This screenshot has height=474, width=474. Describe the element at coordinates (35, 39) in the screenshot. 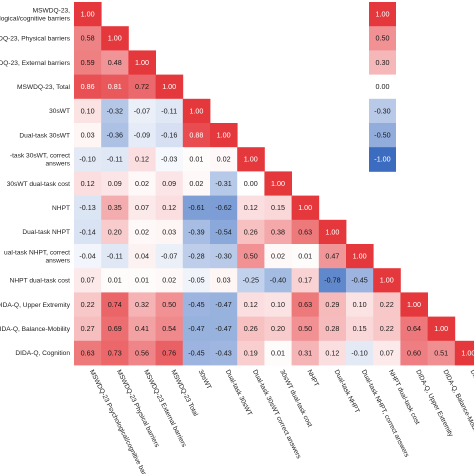

I see `row-label: VDQ-23, Physical barriers` at that location.